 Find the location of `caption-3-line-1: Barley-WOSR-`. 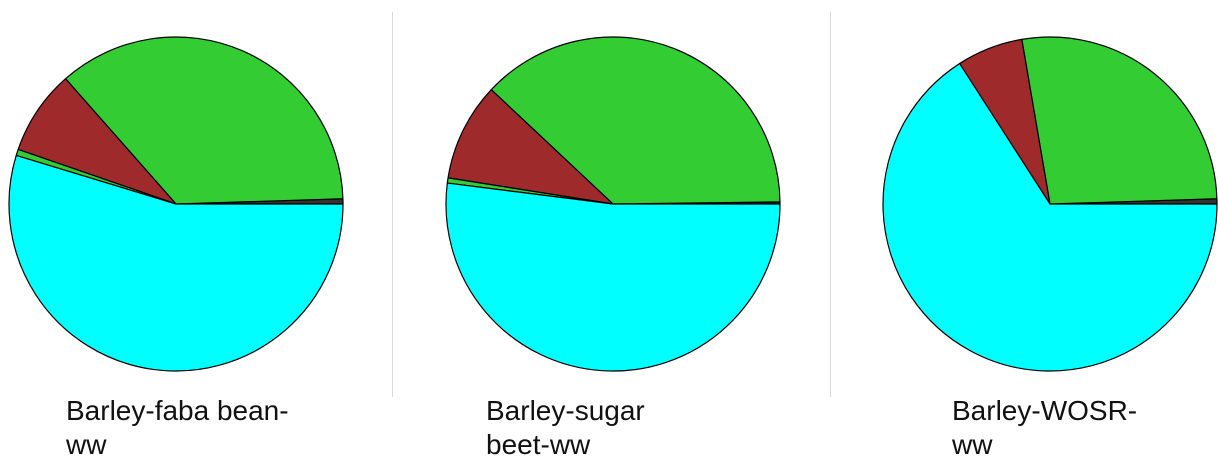

caption-3-line-1: Barley-WOSR- is located at coordinates (1045, 410).